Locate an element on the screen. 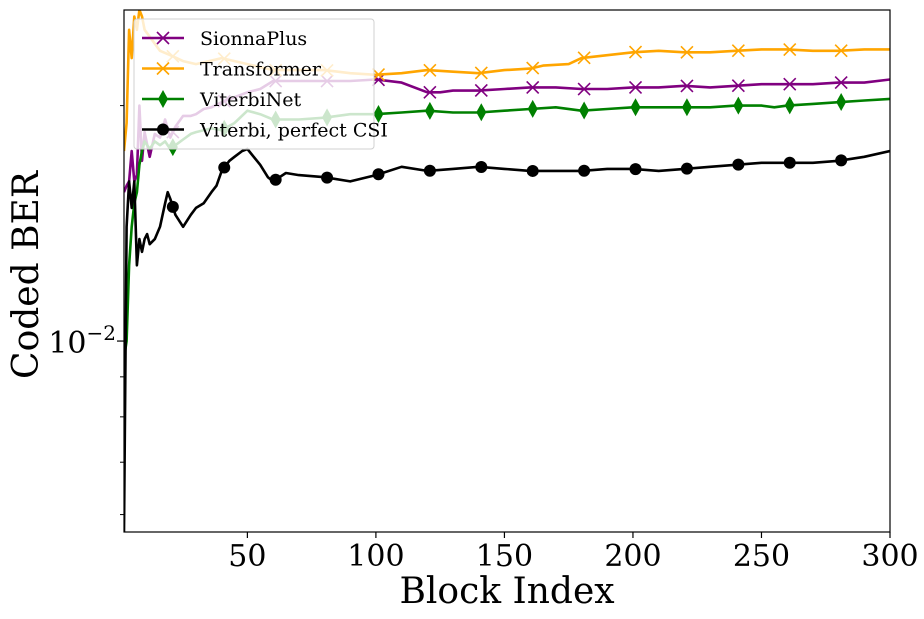 The width and height of the screenshot is (924, 619). y-tick-label: 10−2 is located at coordinates (82, 341).